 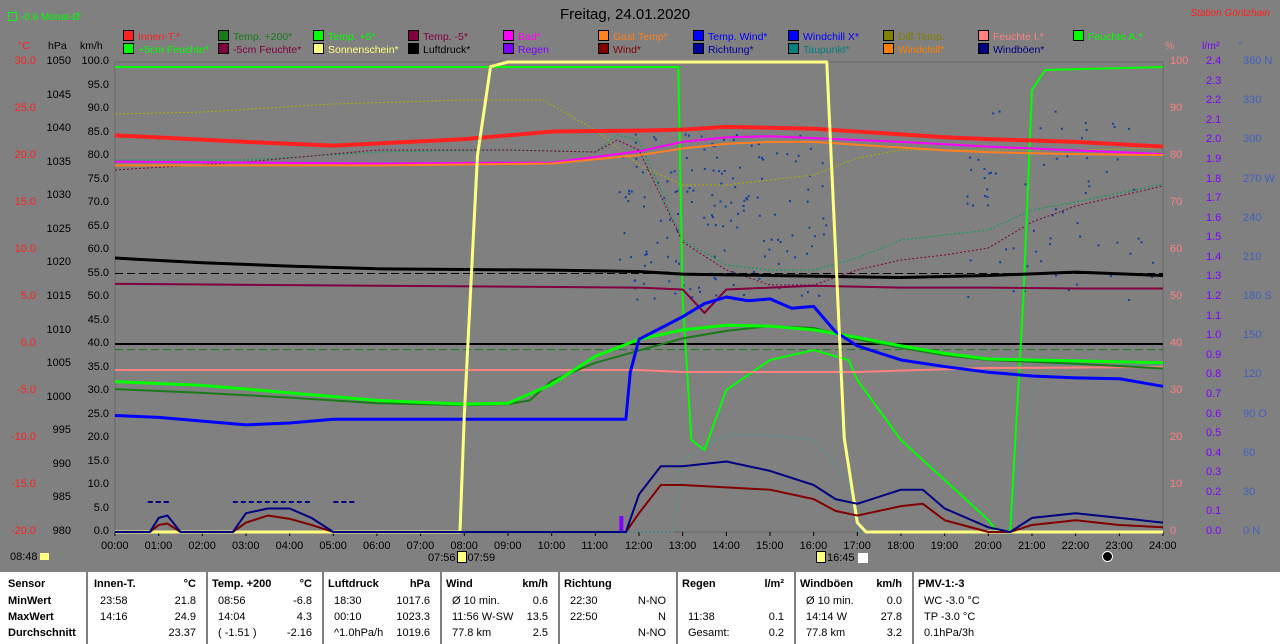 What do you see at coordinates (166, 49) in the screenshot?
I see `legend-item: +5cm Feuchte*` at bounding box center [166, 49].